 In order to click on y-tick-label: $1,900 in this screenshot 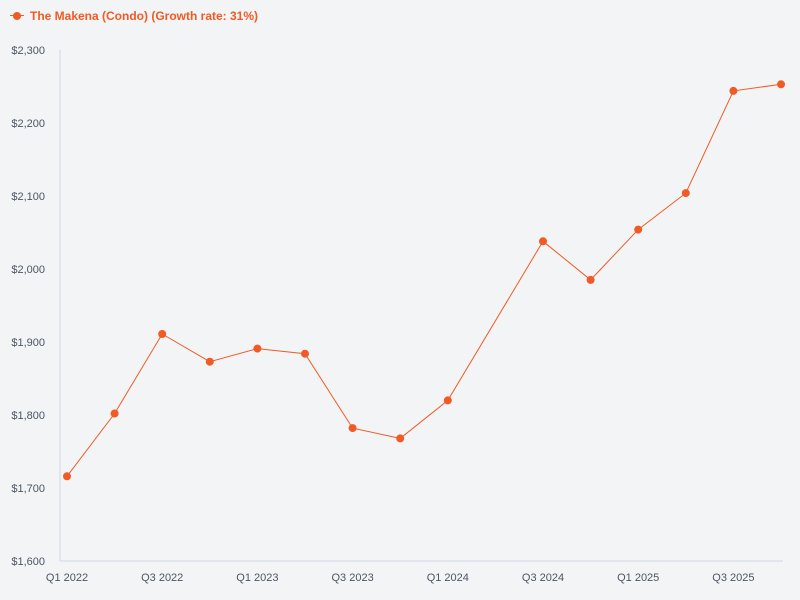, I will do `click(28, 343)`.